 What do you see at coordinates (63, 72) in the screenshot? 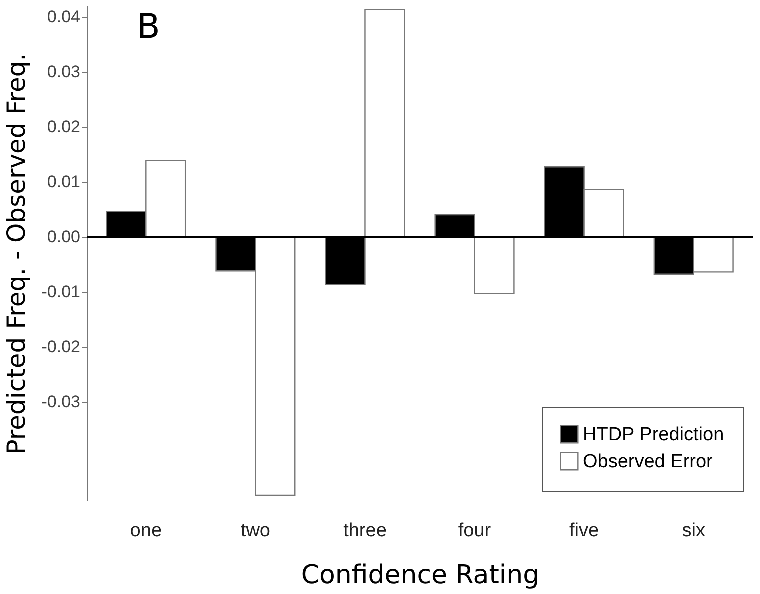
I see `y-tick-label: 0.03` at bounding box center [63, 72].